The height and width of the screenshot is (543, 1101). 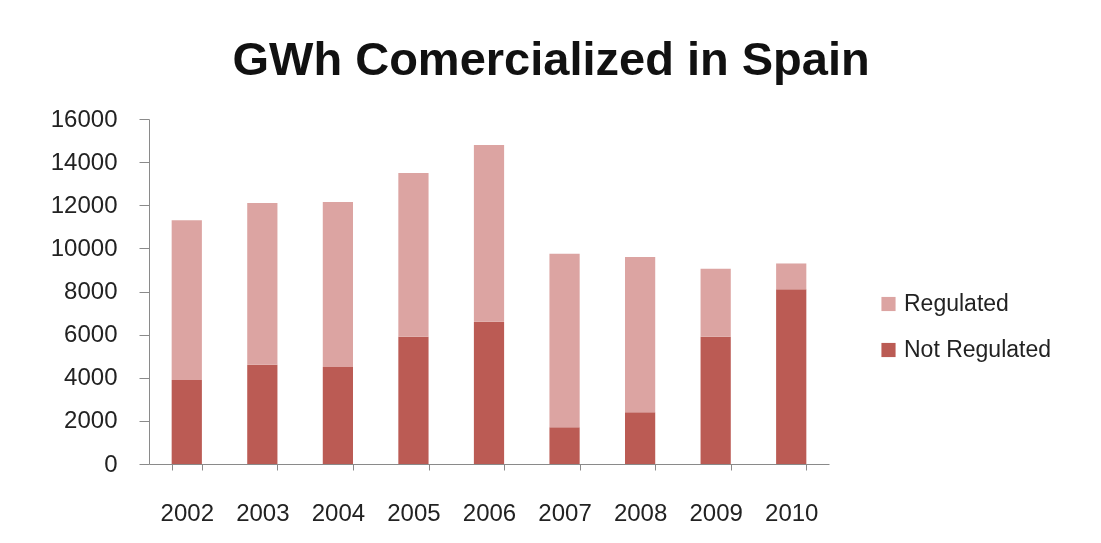 What do you see at coordinates (551, 58) in the screenshot?
I see `chart-title: GWh Comercialized in Spain` at bounding box center [551, 58].